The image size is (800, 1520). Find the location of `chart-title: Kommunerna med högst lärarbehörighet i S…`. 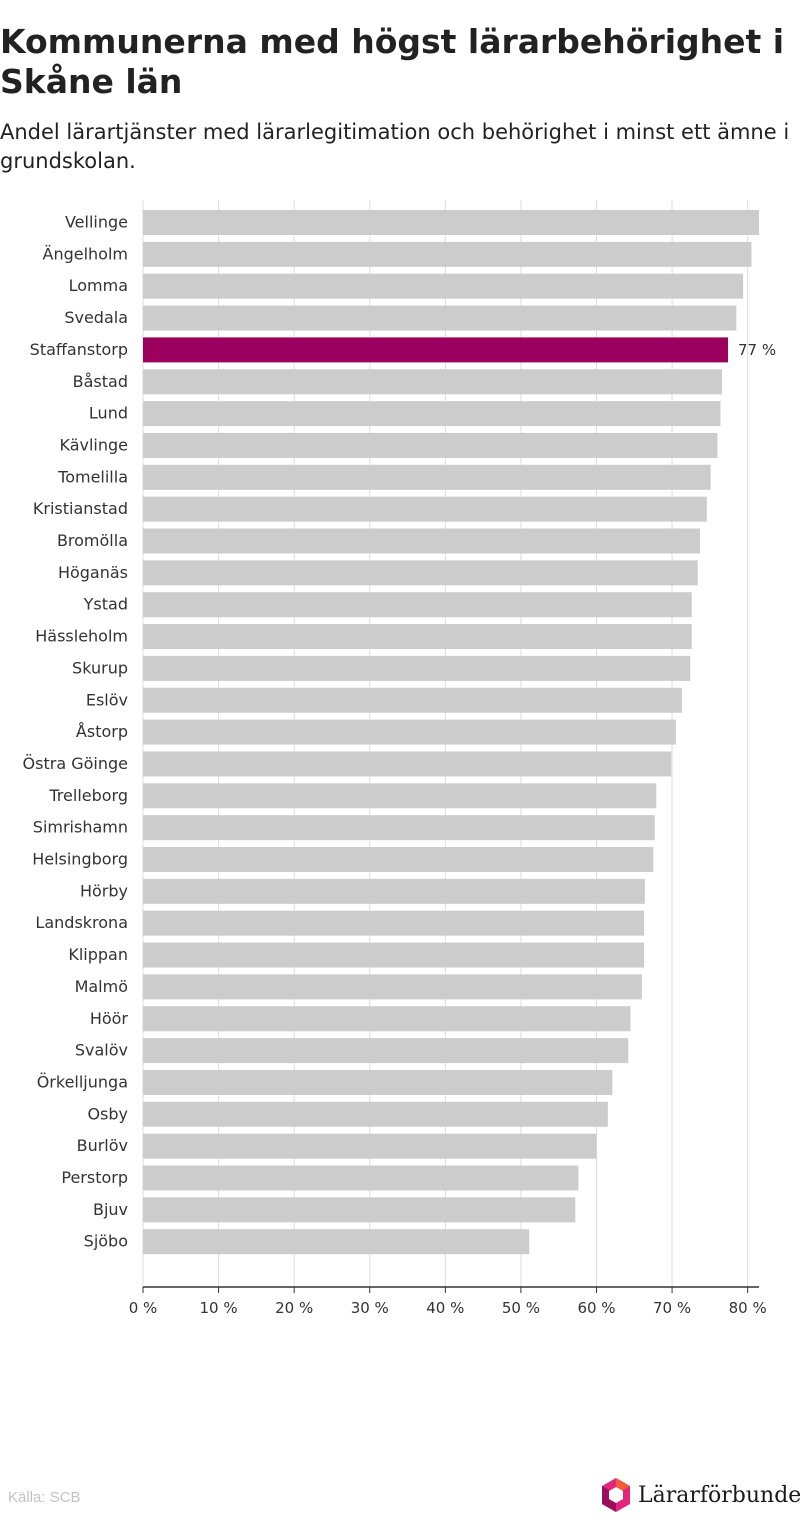

chart-title: Kommunerna med högst lärarbehörighet i S… is located at coordinates (392, 61).